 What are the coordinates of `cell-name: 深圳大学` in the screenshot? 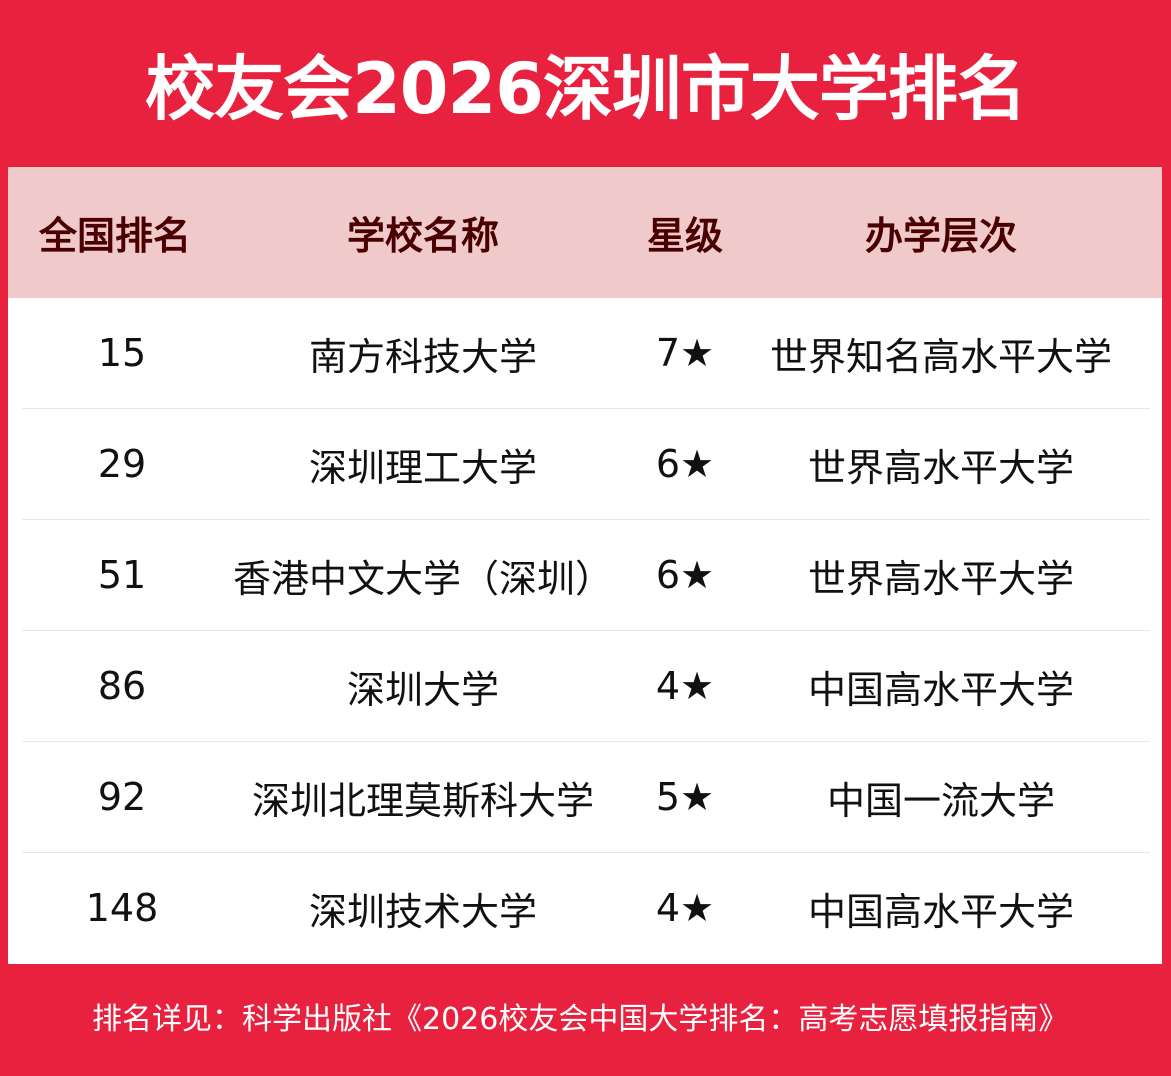 It's located at (422, 689).